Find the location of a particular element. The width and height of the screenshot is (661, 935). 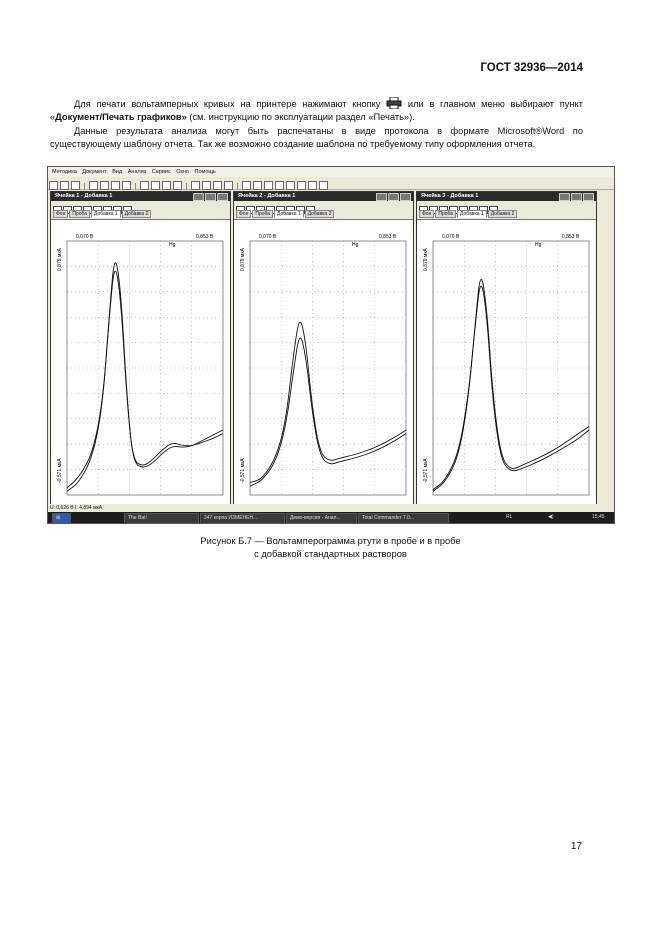

speaker-icon: ◀) is located at coordinates (551, 517).